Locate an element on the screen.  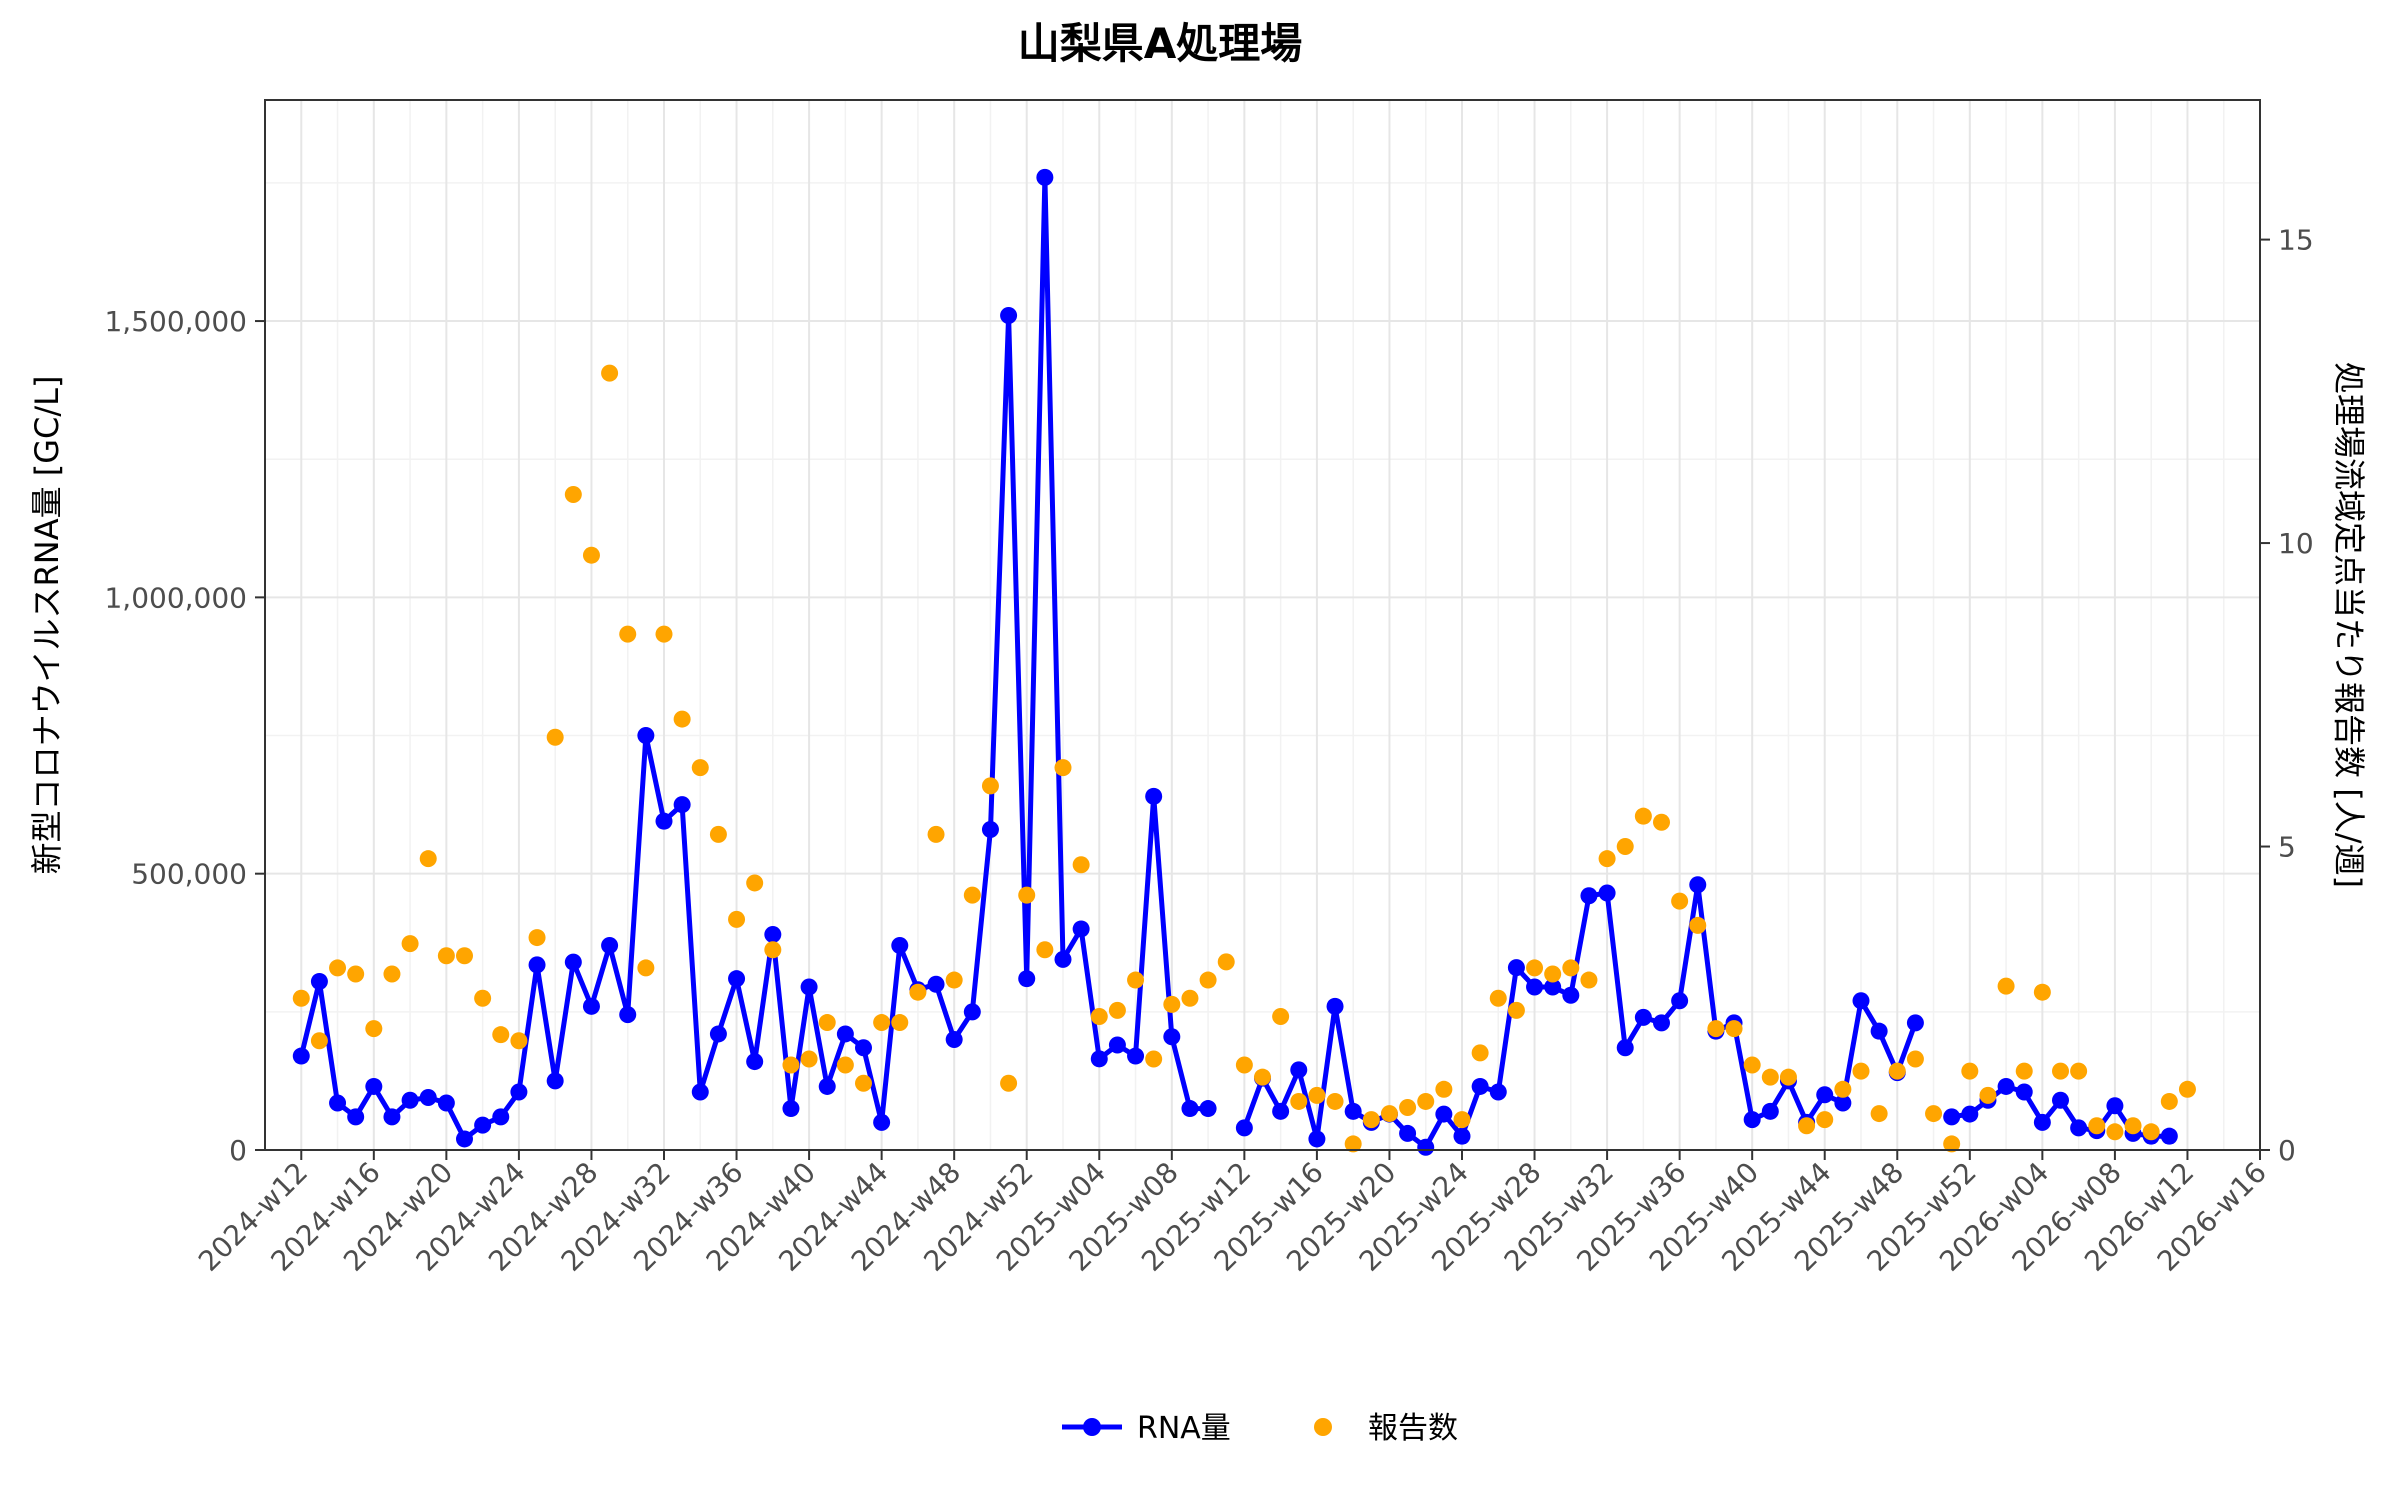
left-tick-label: 0 is located at coordinates (238, 1150).